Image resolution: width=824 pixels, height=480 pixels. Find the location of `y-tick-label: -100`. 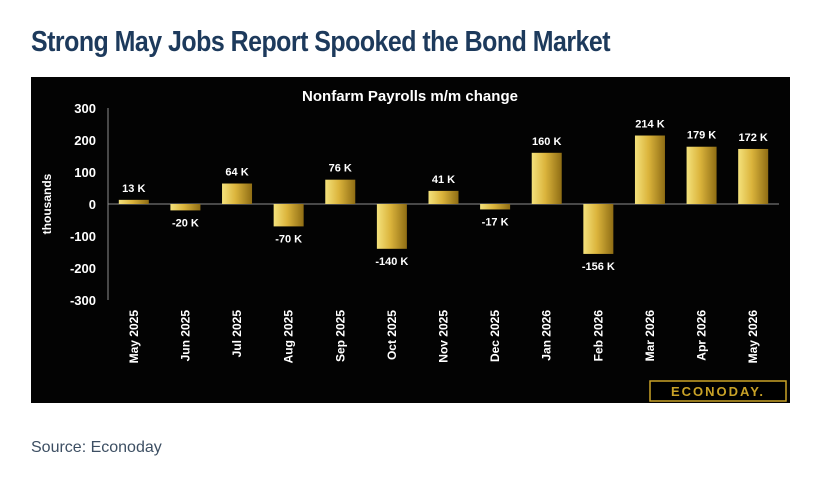

y-tick-label: -100 is located at coordinates (83, 236).